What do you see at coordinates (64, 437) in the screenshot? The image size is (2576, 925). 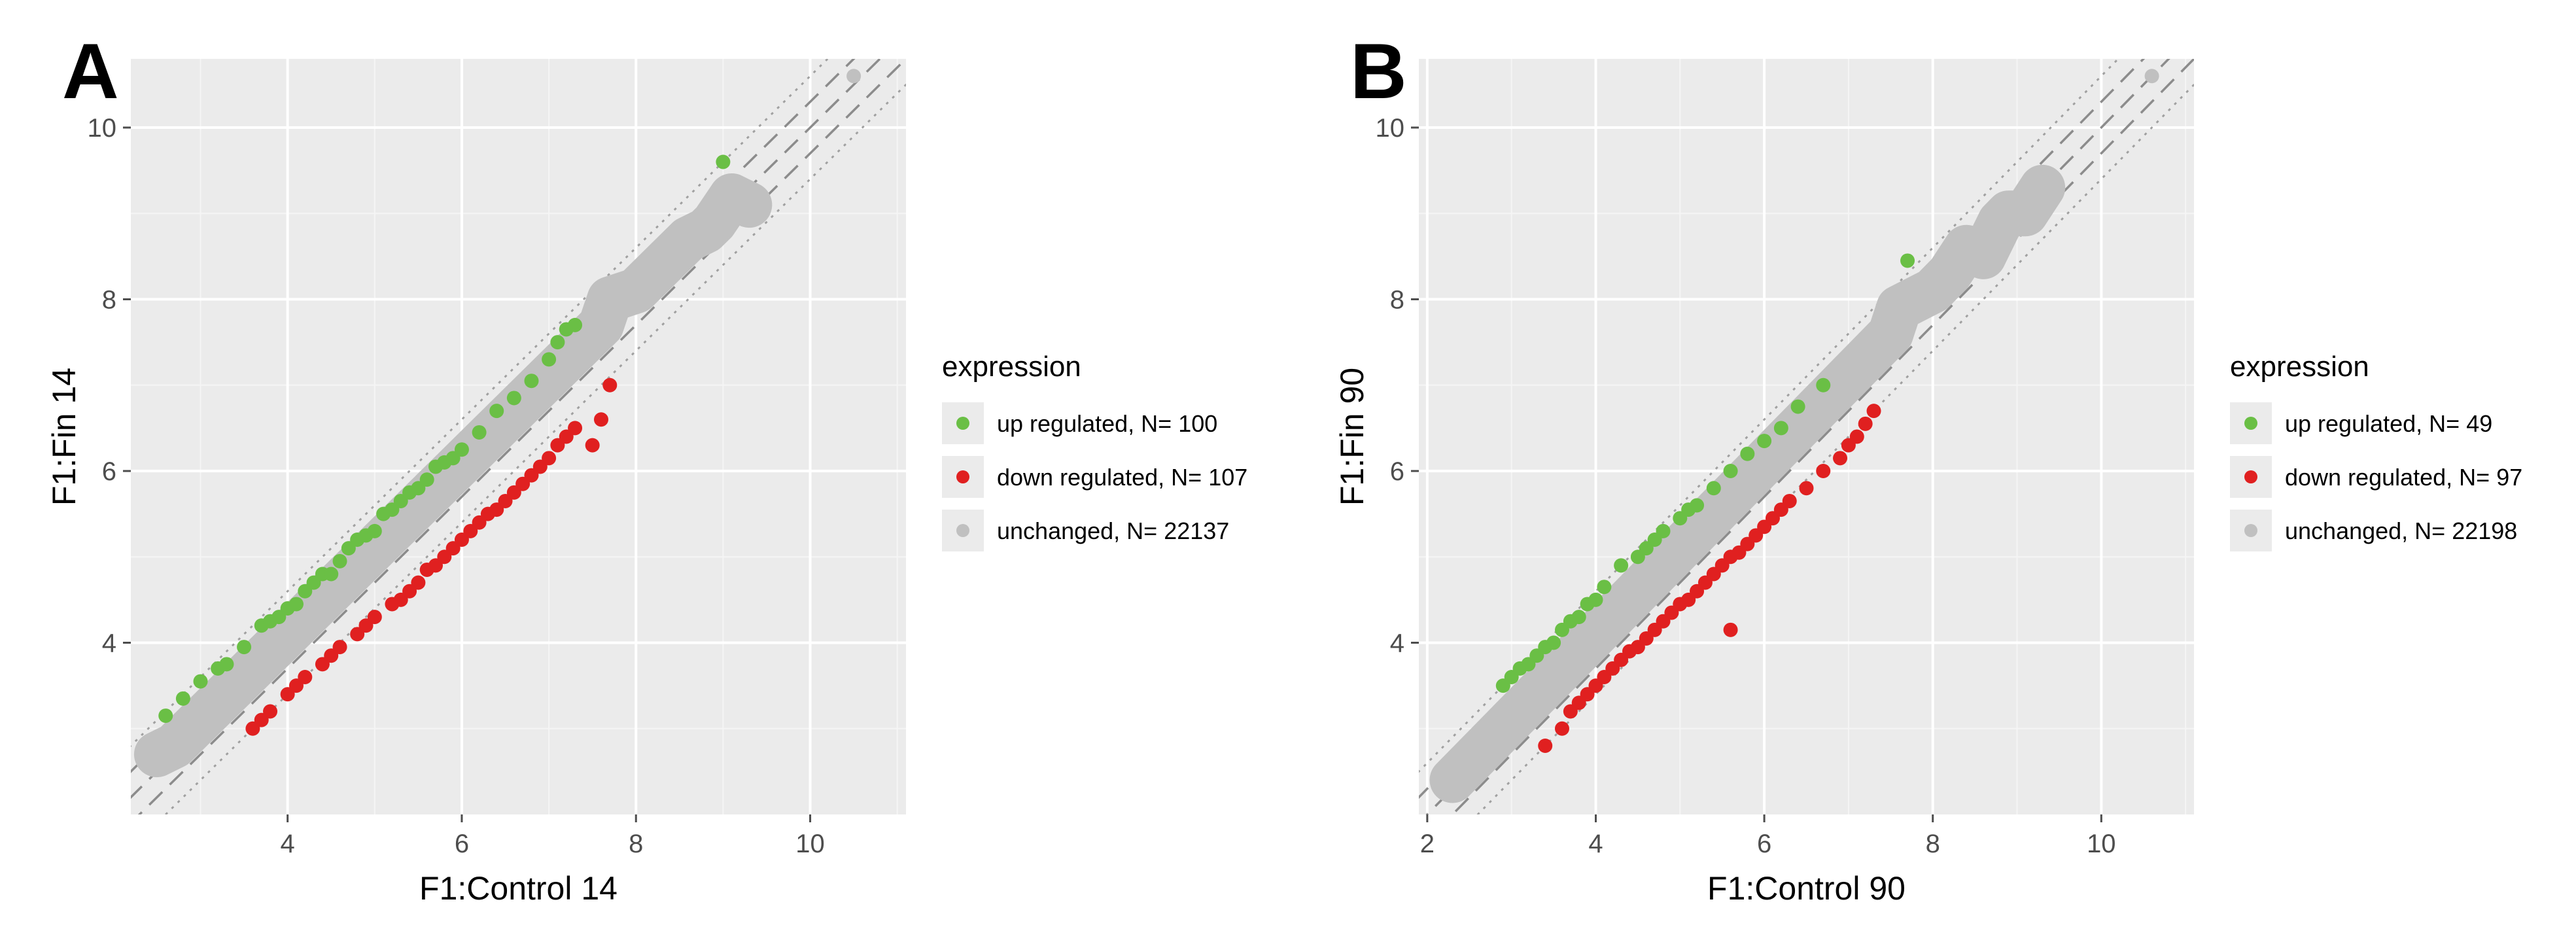 I see `y-axis-title: F1:Fin 14` at bounding box center [64, 437].